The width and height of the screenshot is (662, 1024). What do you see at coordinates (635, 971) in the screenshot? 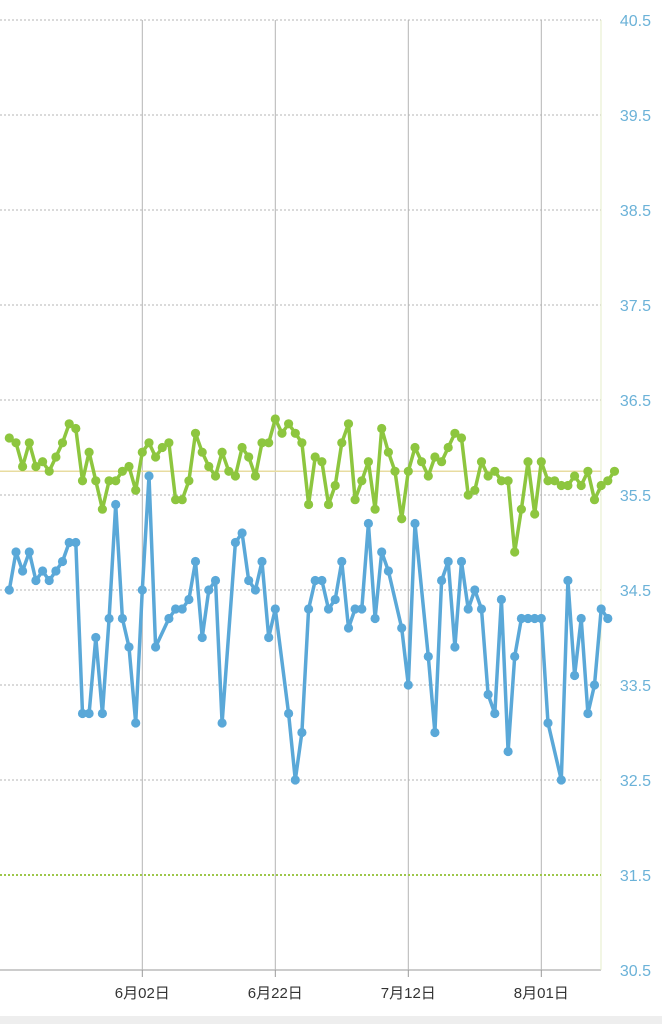
I see `y-tick-label: 30.5` at bounding box center [635, 971].